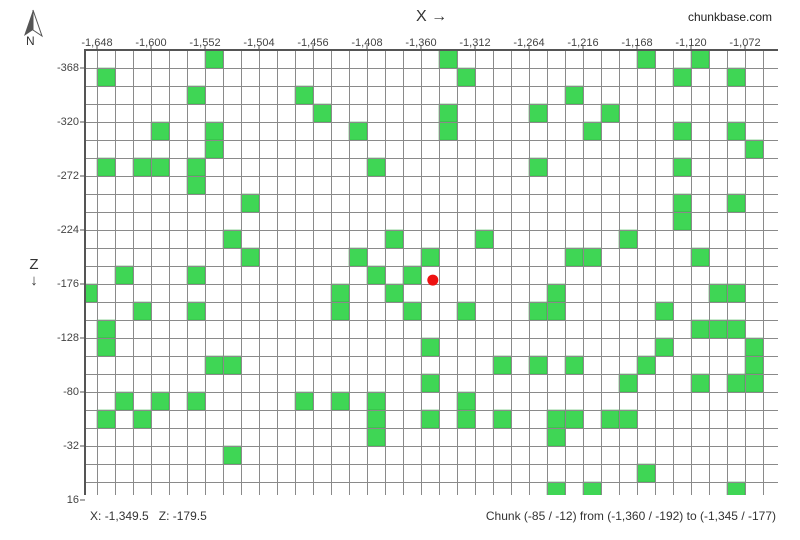 This screenshot has height=540, width=800. I want to click on cursor-coordinates: X: -1,349.5 Z: -179.5, so click(148, 516).